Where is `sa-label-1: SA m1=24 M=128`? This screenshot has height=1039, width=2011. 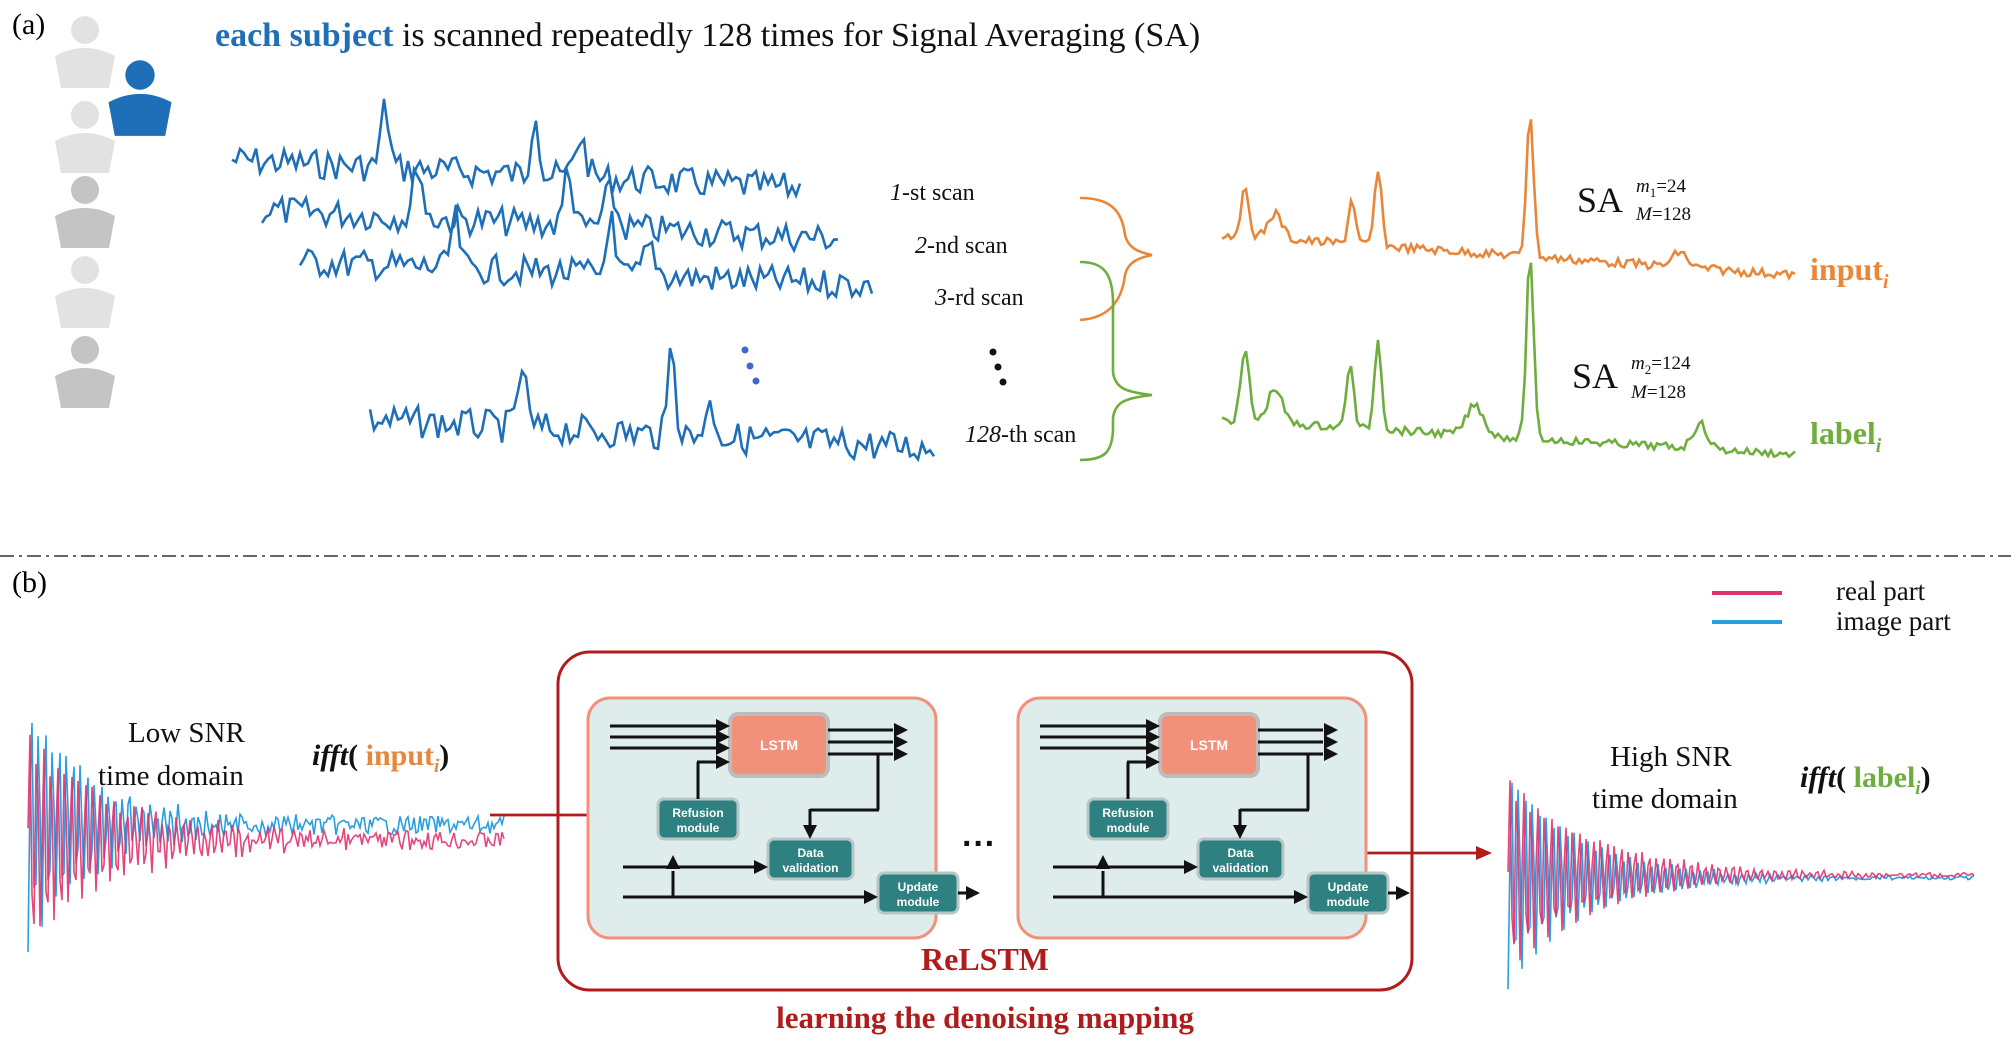
sa-label-1: SA m1=24 M=128 is located at coordinates (1634, 200).